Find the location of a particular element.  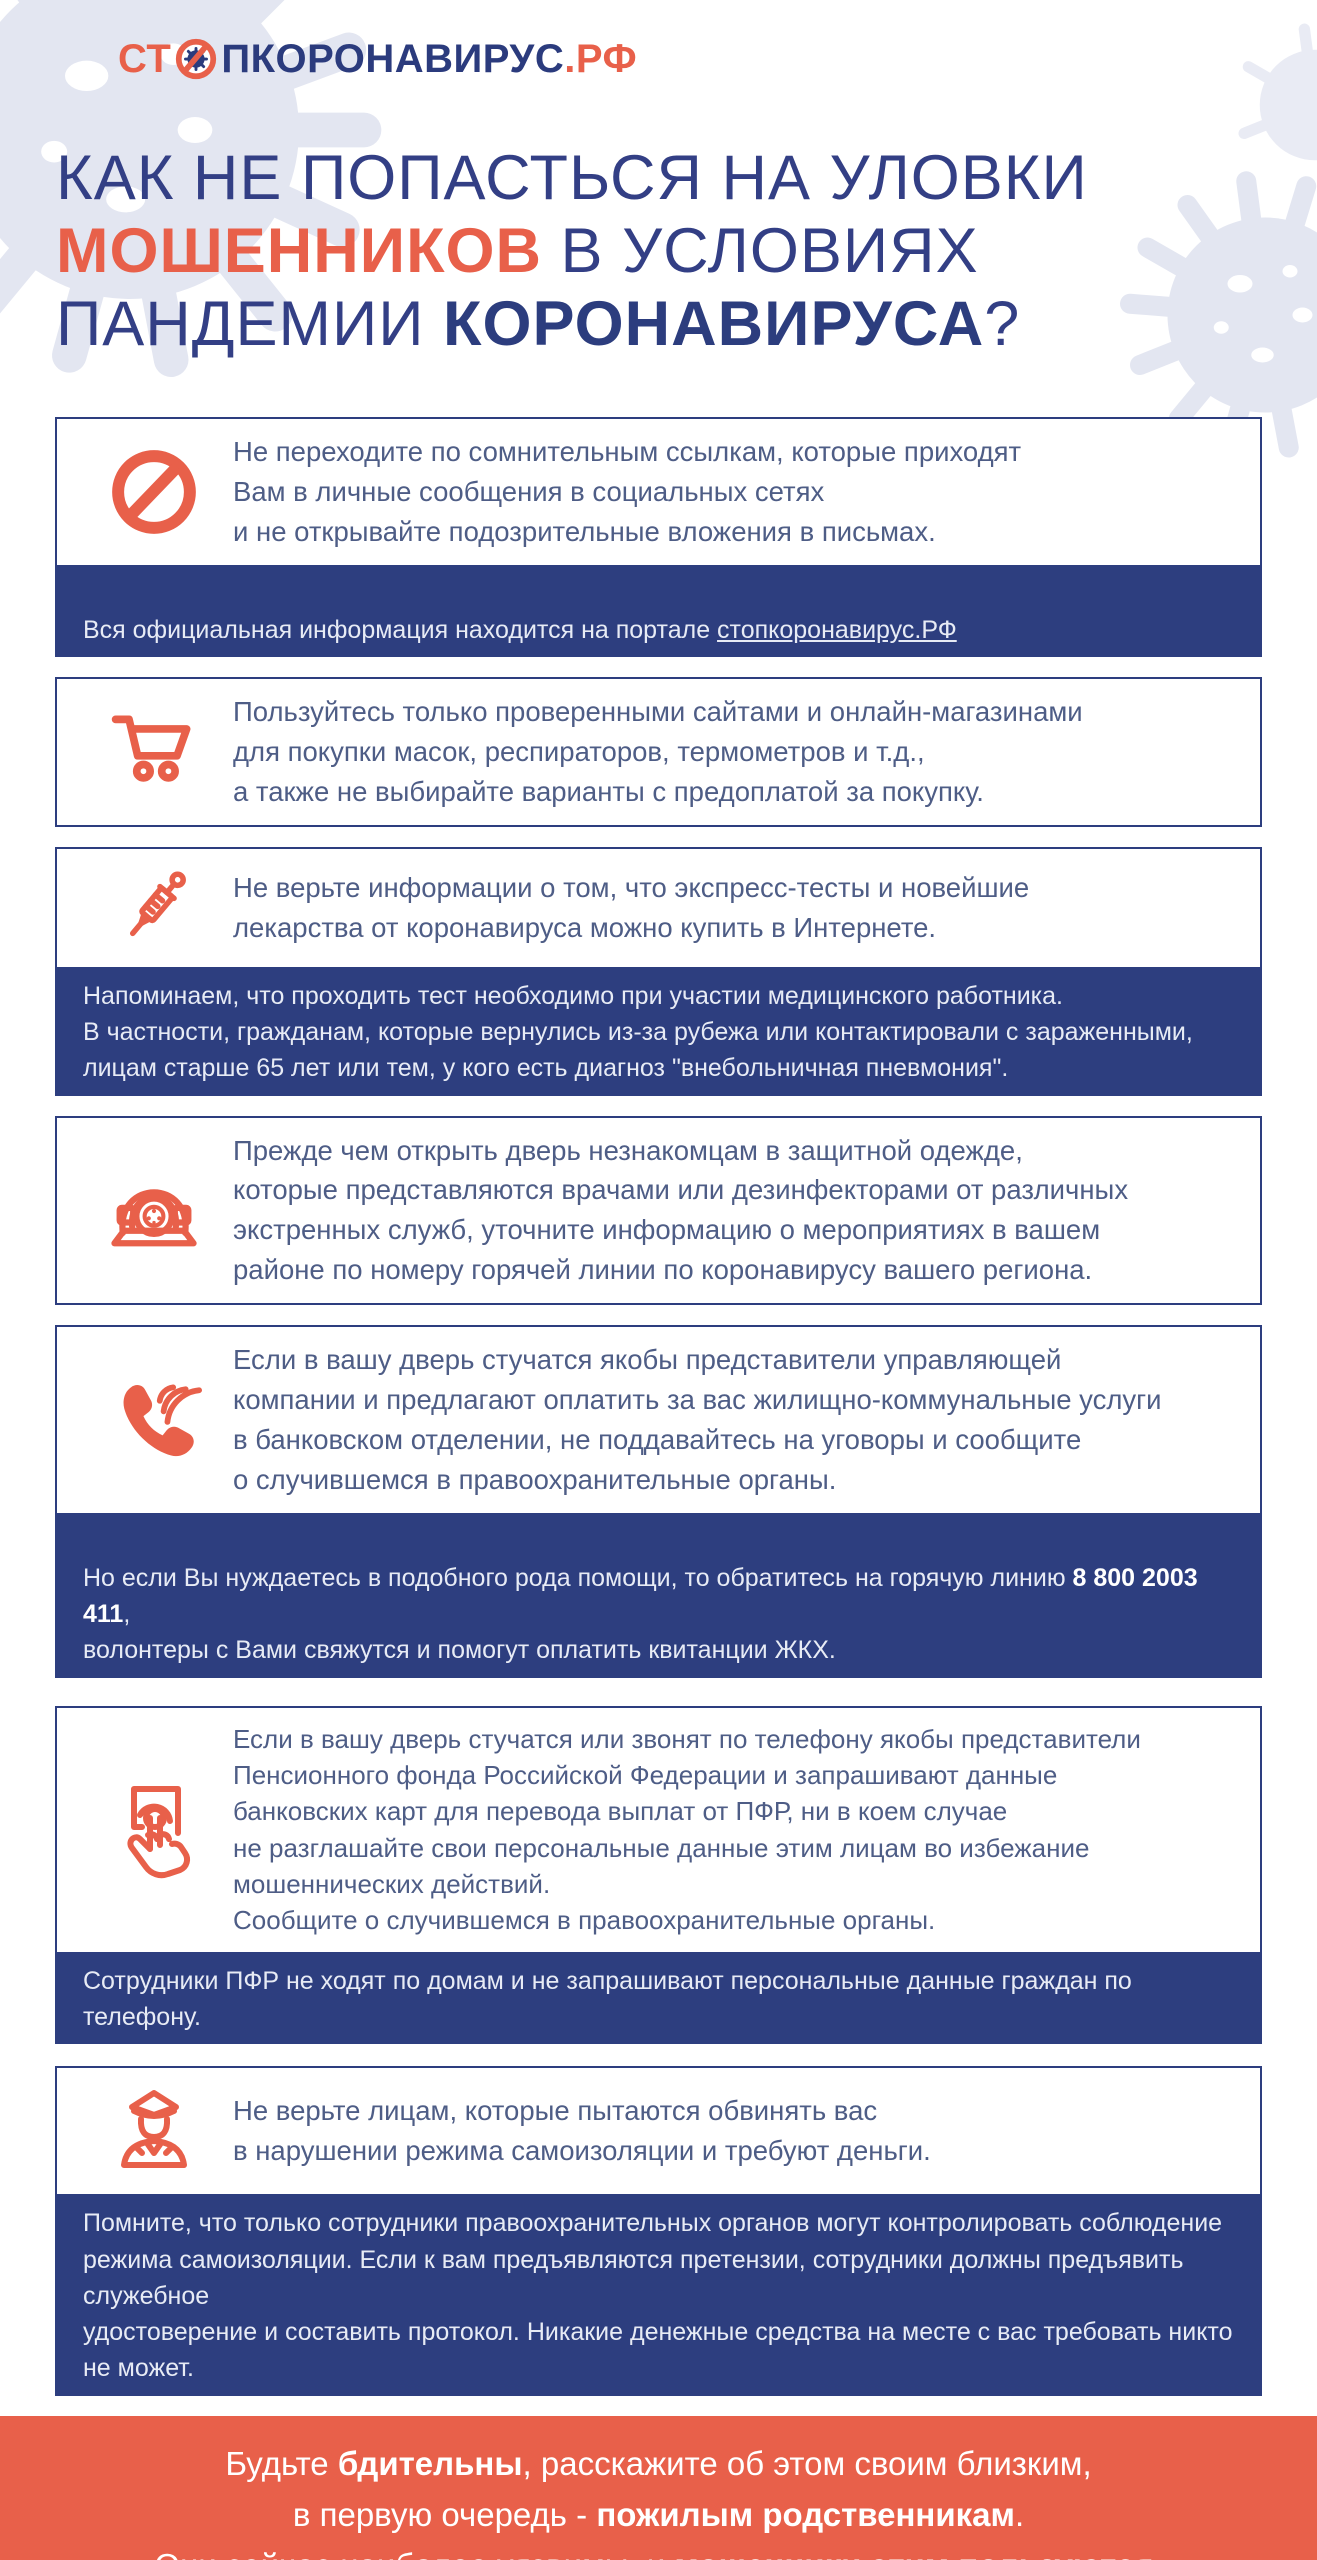

virus-blob-top-right is located at coordinates (1277, 92).